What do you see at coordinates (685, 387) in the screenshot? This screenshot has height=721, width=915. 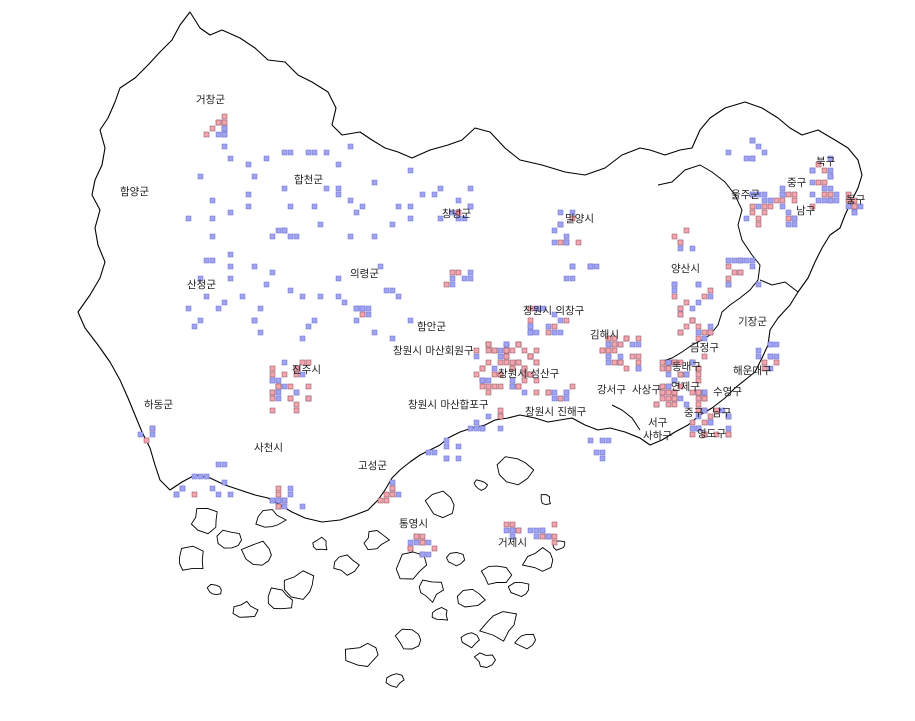 I see `region-label: 연제구` at bounding box center [685, 387].